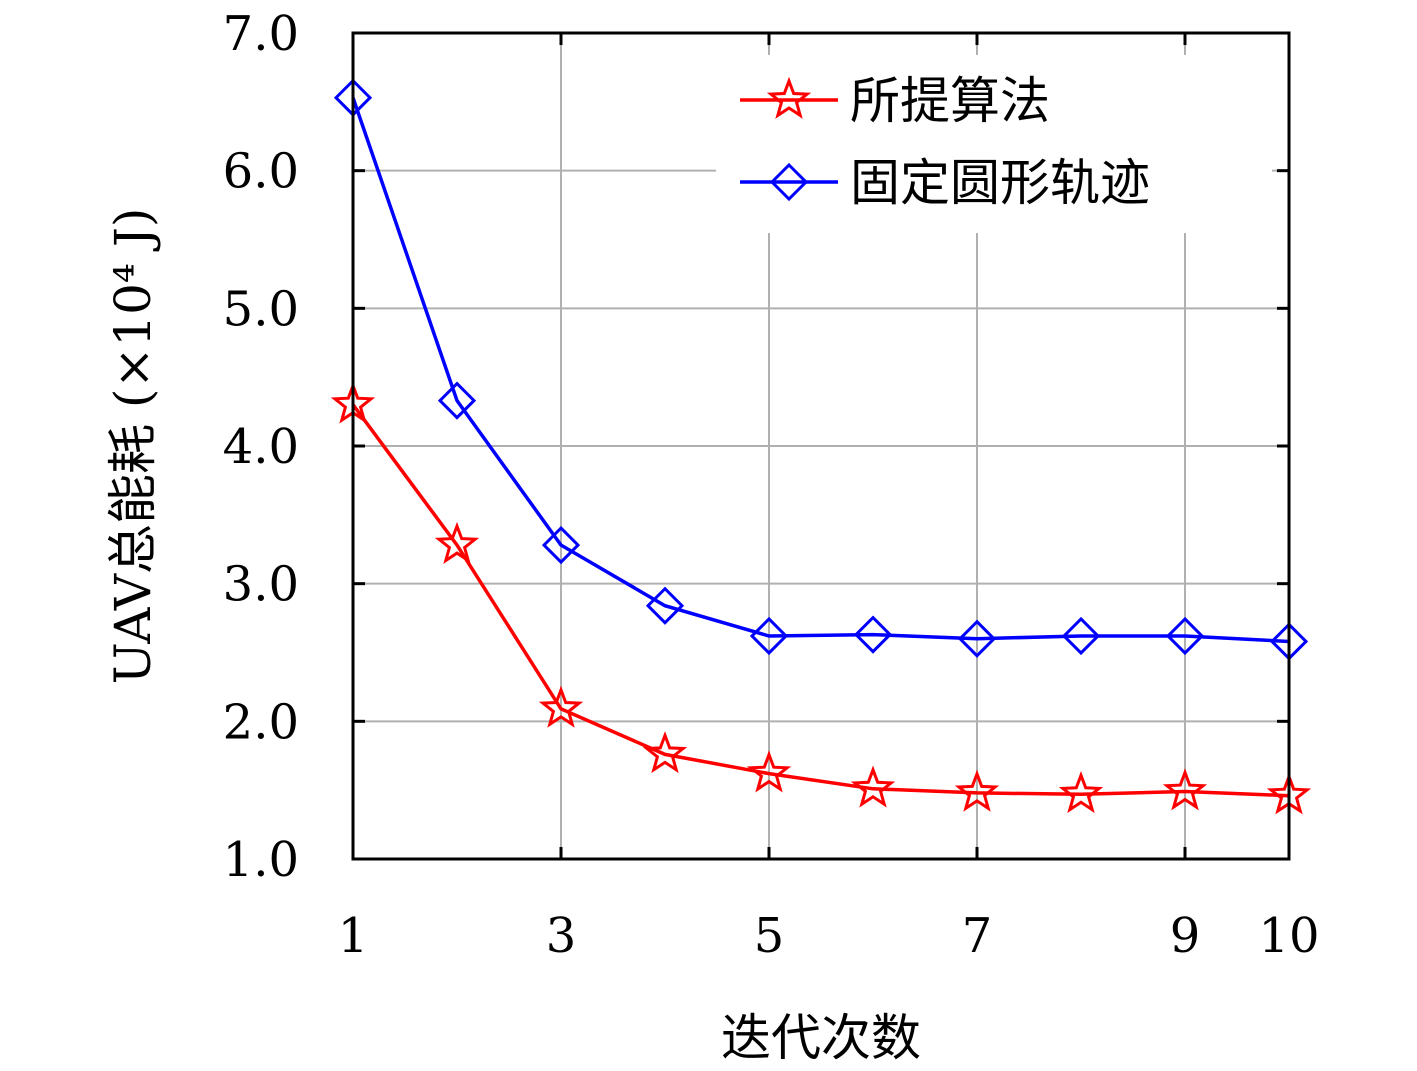 Image resolution: width=1417 pixels, height=1071 pixels. What do you see at coordinates (950, 101) in the screenshot?
I see `legend-label: 所提算法` at bounding box center [950, 101].